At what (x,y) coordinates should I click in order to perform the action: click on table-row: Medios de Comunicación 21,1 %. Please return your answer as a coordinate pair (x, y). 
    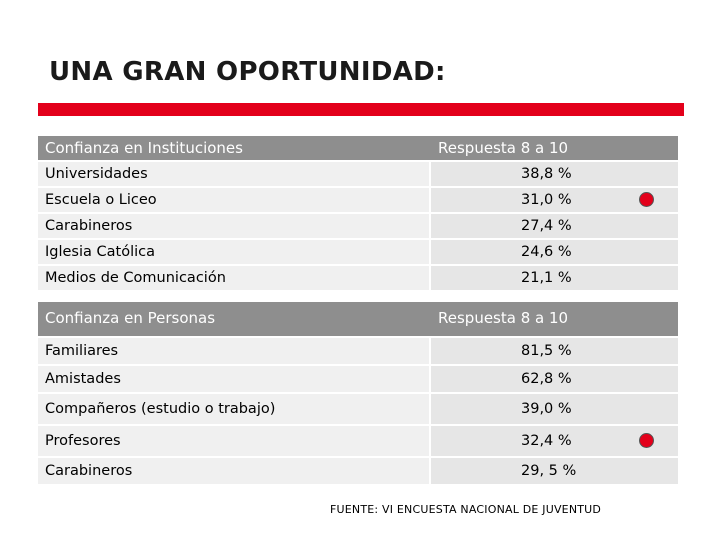
    Looking at the image, I should click on (358, 278).